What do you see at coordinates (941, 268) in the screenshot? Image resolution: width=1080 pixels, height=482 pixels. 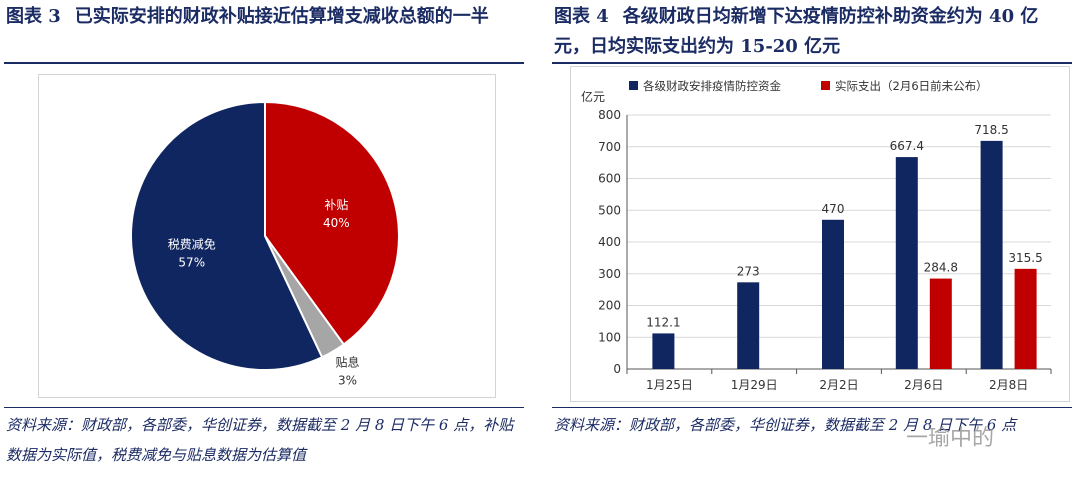 I see `bar-value-label: 284.8` at bounding box center [941, 268].